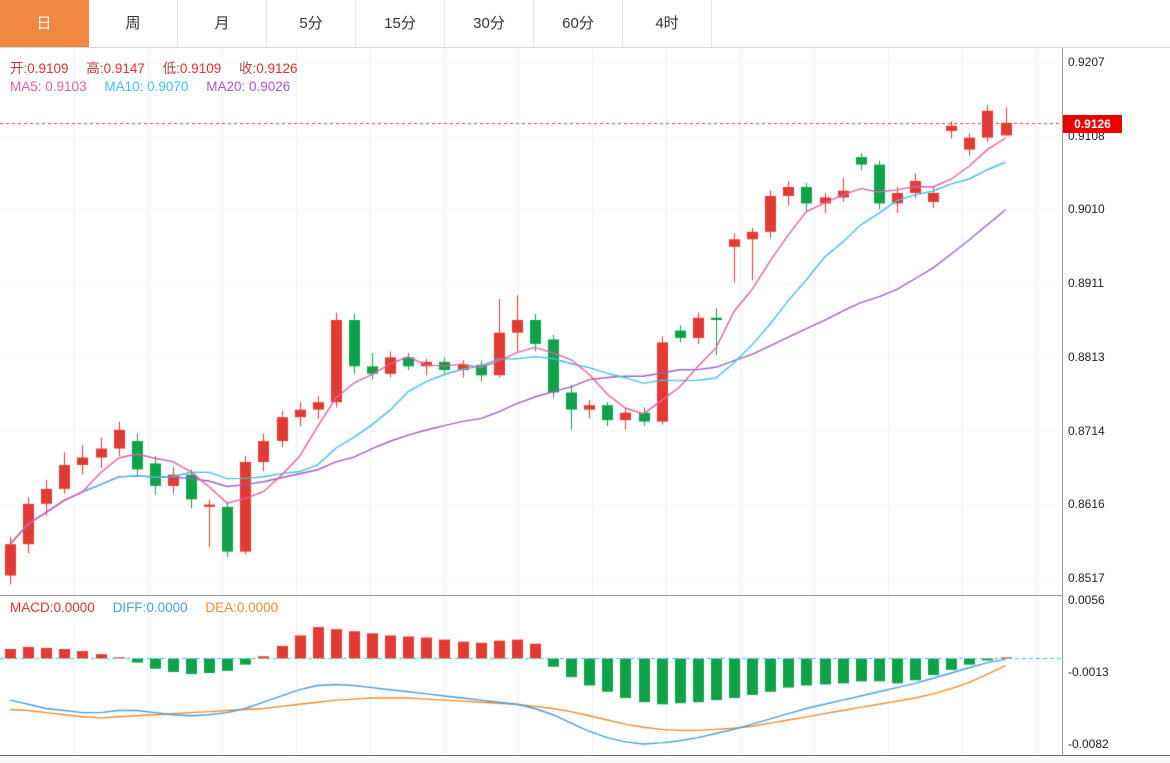 Image resolution: width=1170 pixels, height=763 pixels. Describe the element at coordinates (1086, 62) in the screenshot. I see `price-axis-label: 0.9207` at that location.